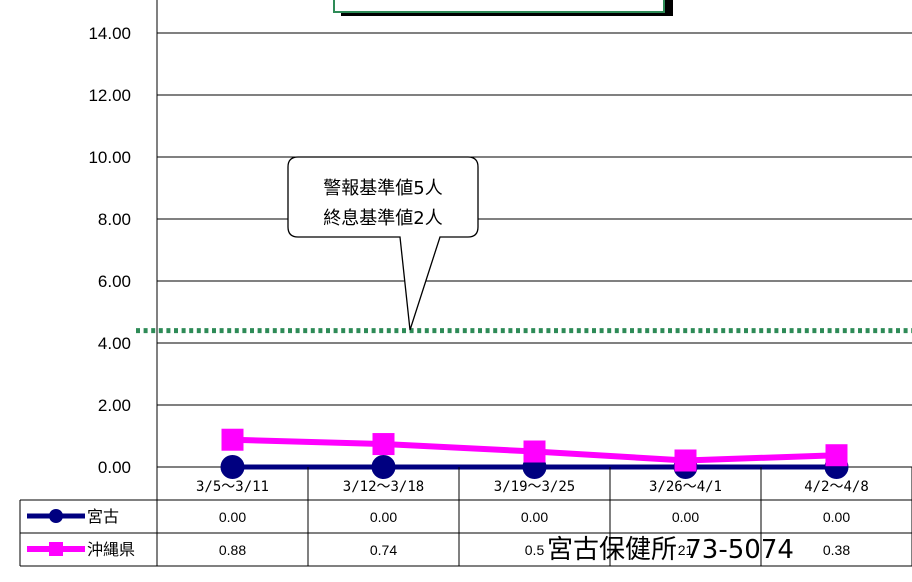 This screenshot has width=912, height=582. I want to click on x-tick-label: 3/19〜3/25, so click(534, 487).